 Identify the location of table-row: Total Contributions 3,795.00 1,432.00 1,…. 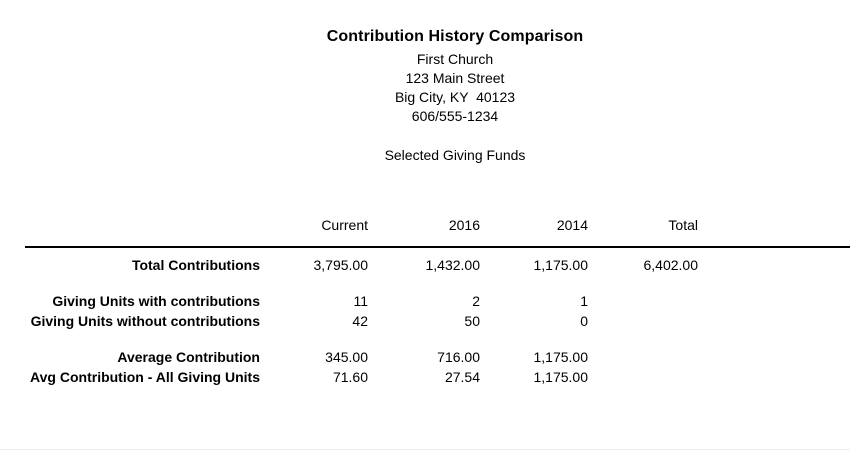
(425, 265).